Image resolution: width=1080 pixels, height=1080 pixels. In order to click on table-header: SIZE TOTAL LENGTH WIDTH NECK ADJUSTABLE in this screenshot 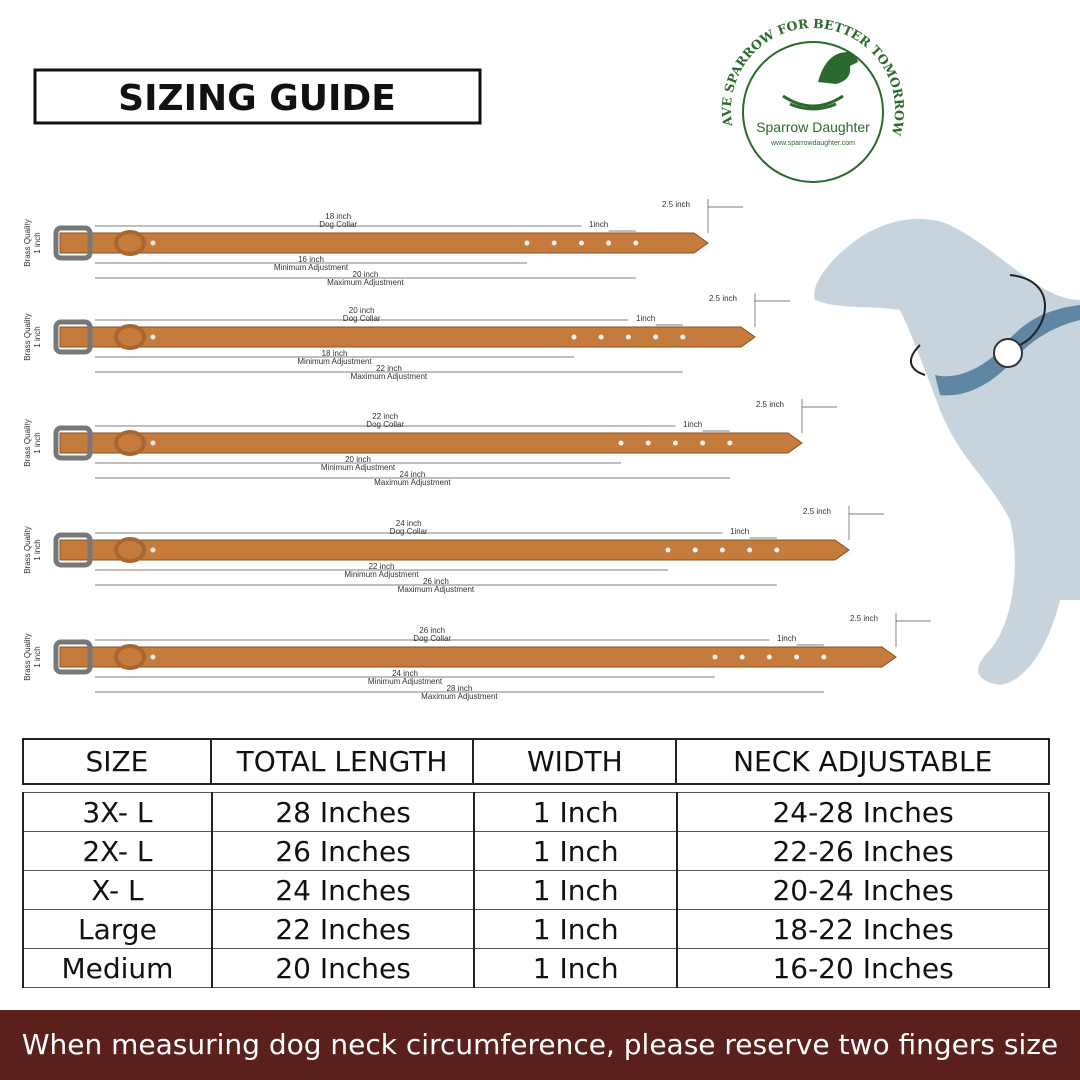, I will do `click(536, 761)`.